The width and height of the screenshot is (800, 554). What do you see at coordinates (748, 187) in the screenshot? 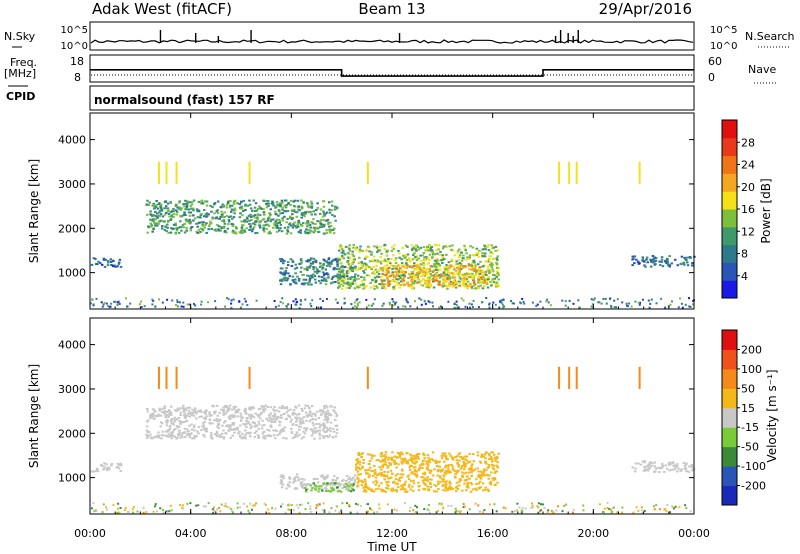
I see `power-colorbar-tick-label: 20` at bounding box center [748, 187].